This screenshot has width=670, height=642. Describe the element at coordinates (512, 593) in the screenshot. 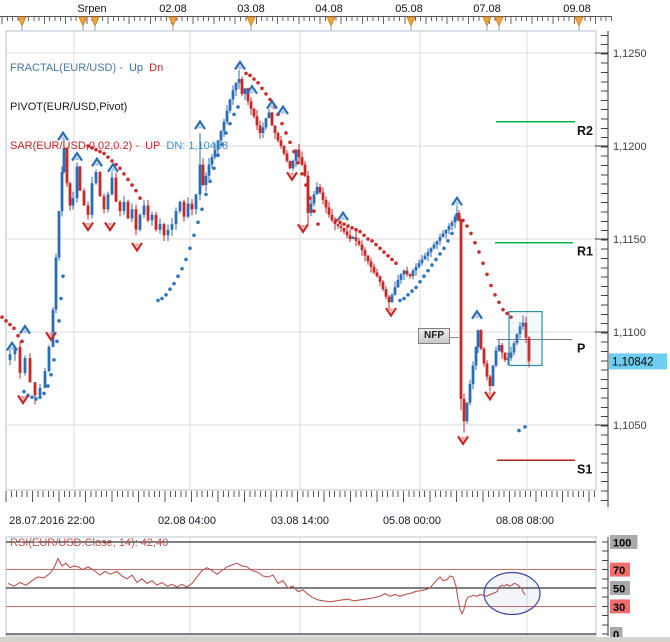

I see `rsi-highlight-ellipse` at that location.